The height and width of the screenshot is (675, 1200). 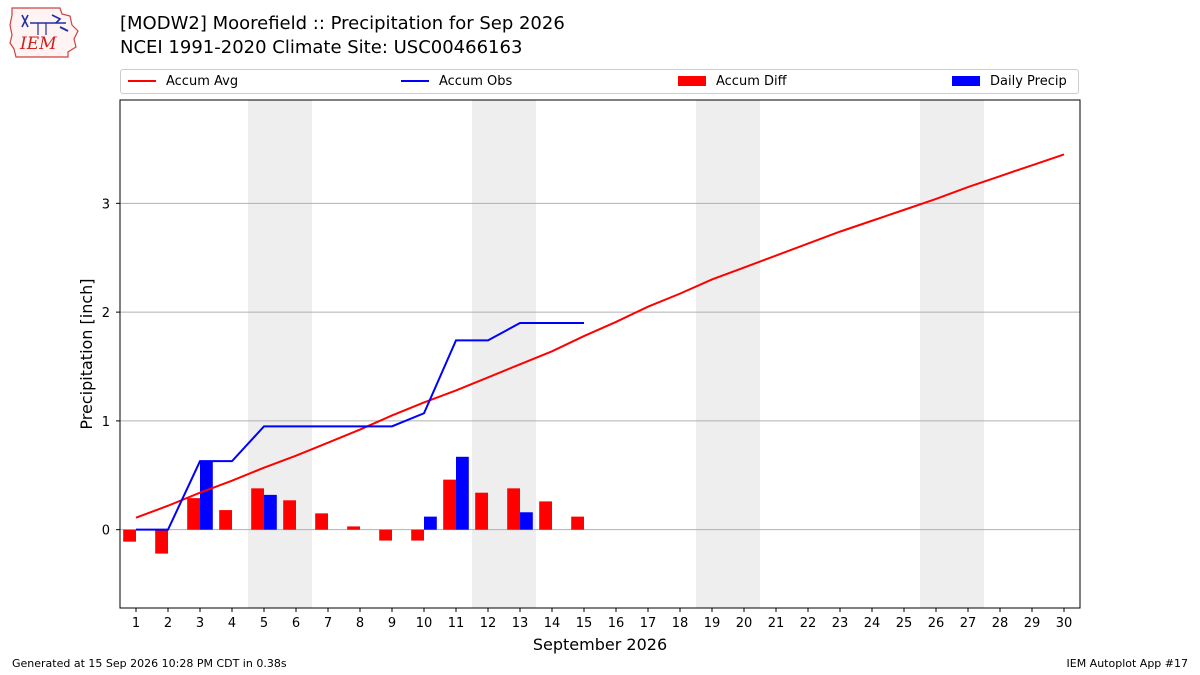 I want to click on legend-label-accum-avg: Accum Avg, so click(x=202, y=81).